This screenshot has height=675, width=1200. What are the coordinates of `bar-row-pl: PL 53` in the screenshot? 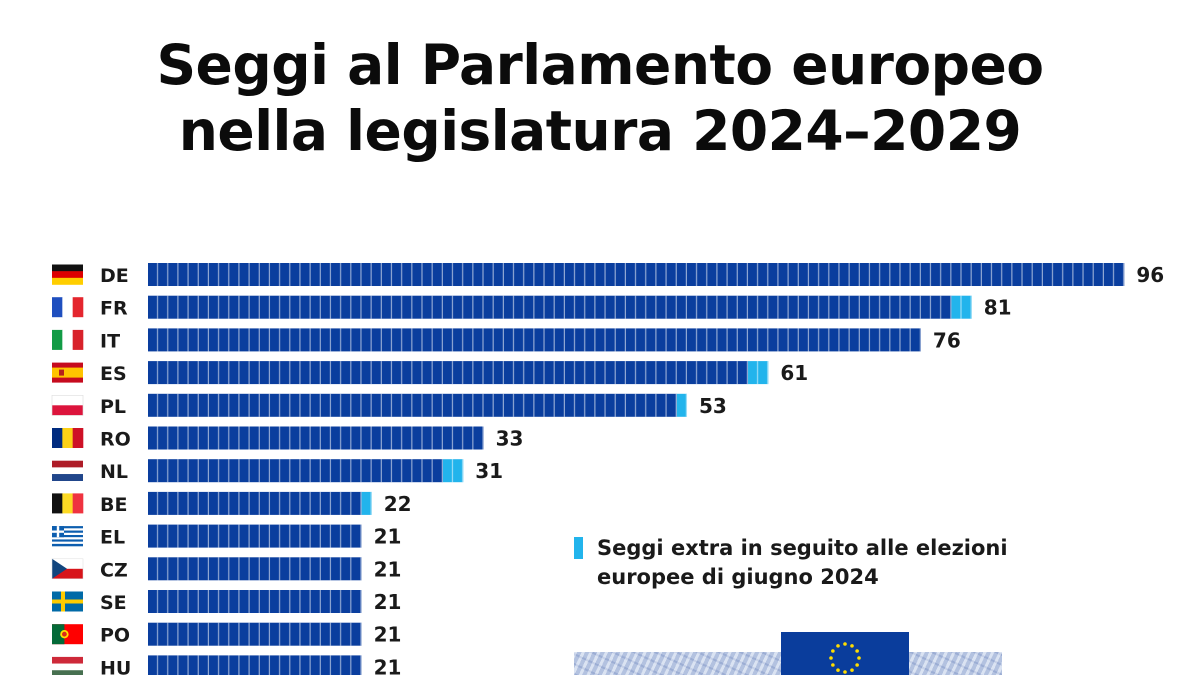 It's located at (389, 405).